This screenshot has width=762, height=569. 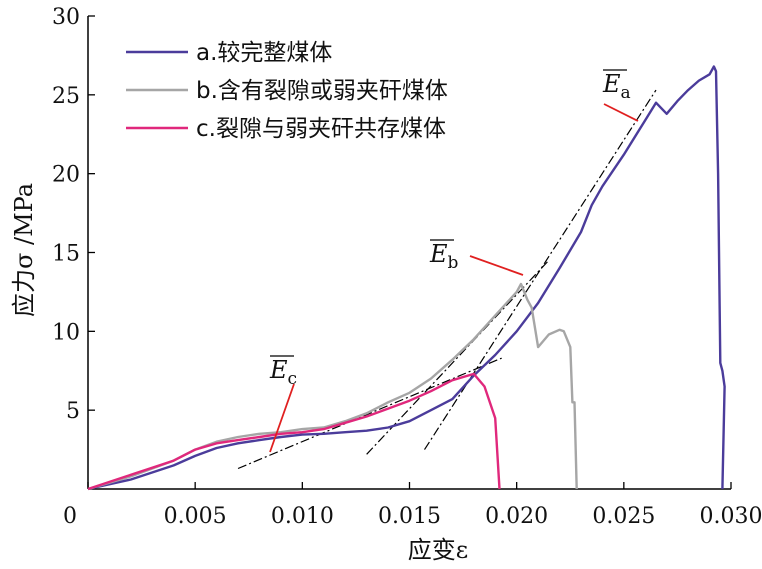 What do you see at coordinates (623, 516) in the screenshot?
I see `x-tick-label: 0.025` at bounding box center [623, 516].